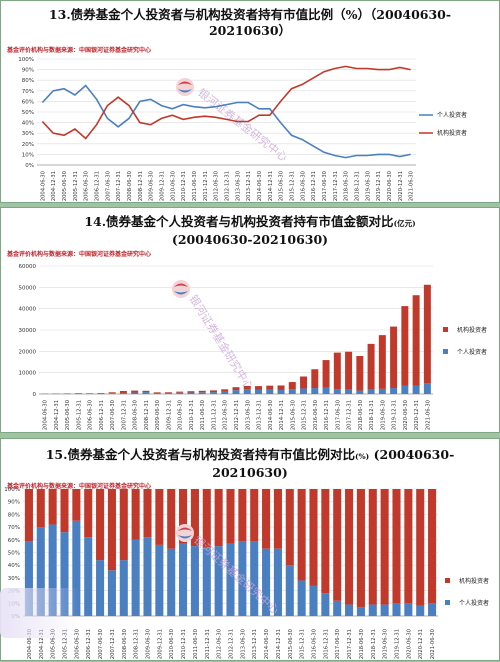 The height and width of the screenshot is (662, 500). What do you see at coordinates (203, 415) in the screenshot?
I see `x-tick-label: 2011-06-30` at bounding box center [203, 415].